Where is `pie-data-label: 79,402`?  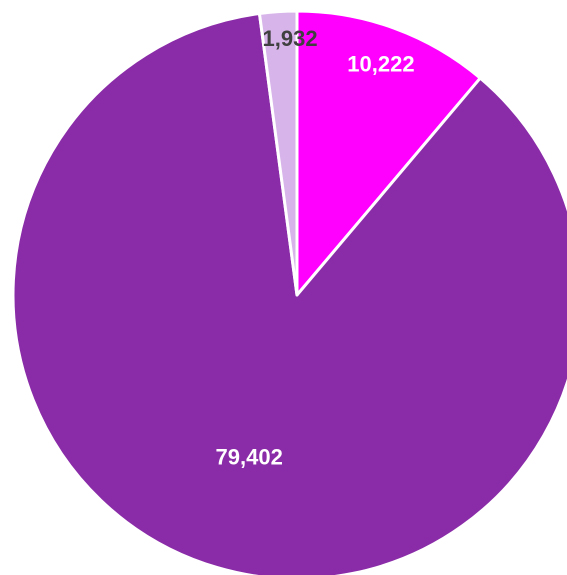
pie-data-label: 79,402 is located at coordinates (249, 456).